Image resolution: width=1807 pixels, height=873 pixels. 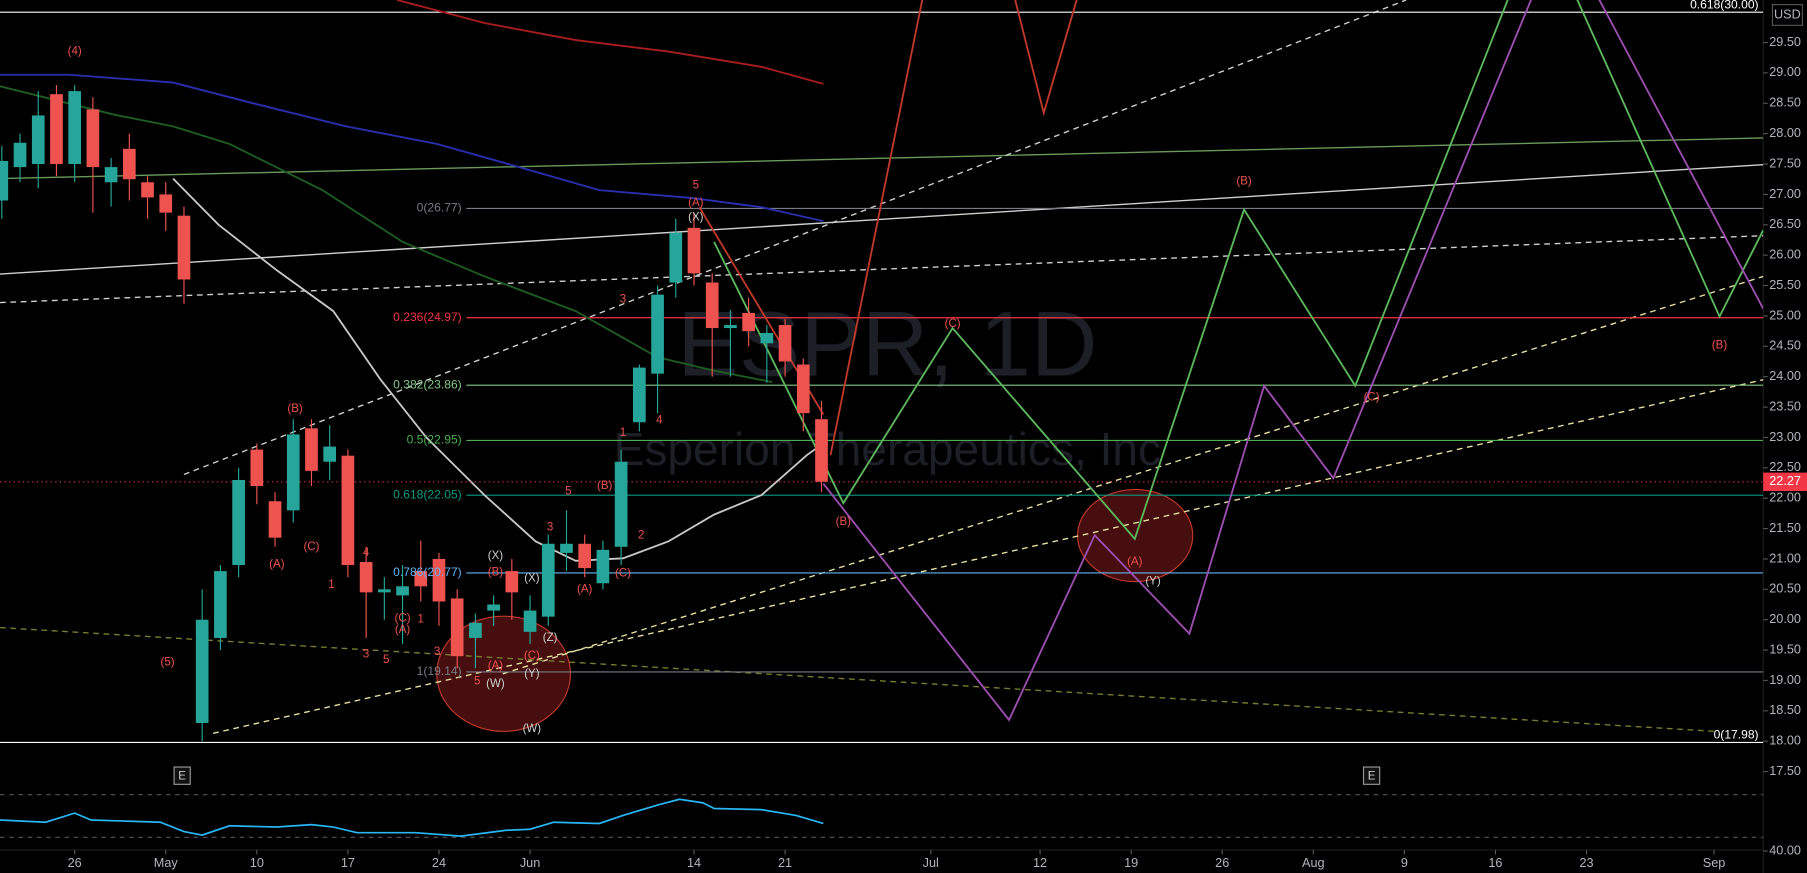 I want to click on last-price-label: 22.27, so click(x=1785, y=481).